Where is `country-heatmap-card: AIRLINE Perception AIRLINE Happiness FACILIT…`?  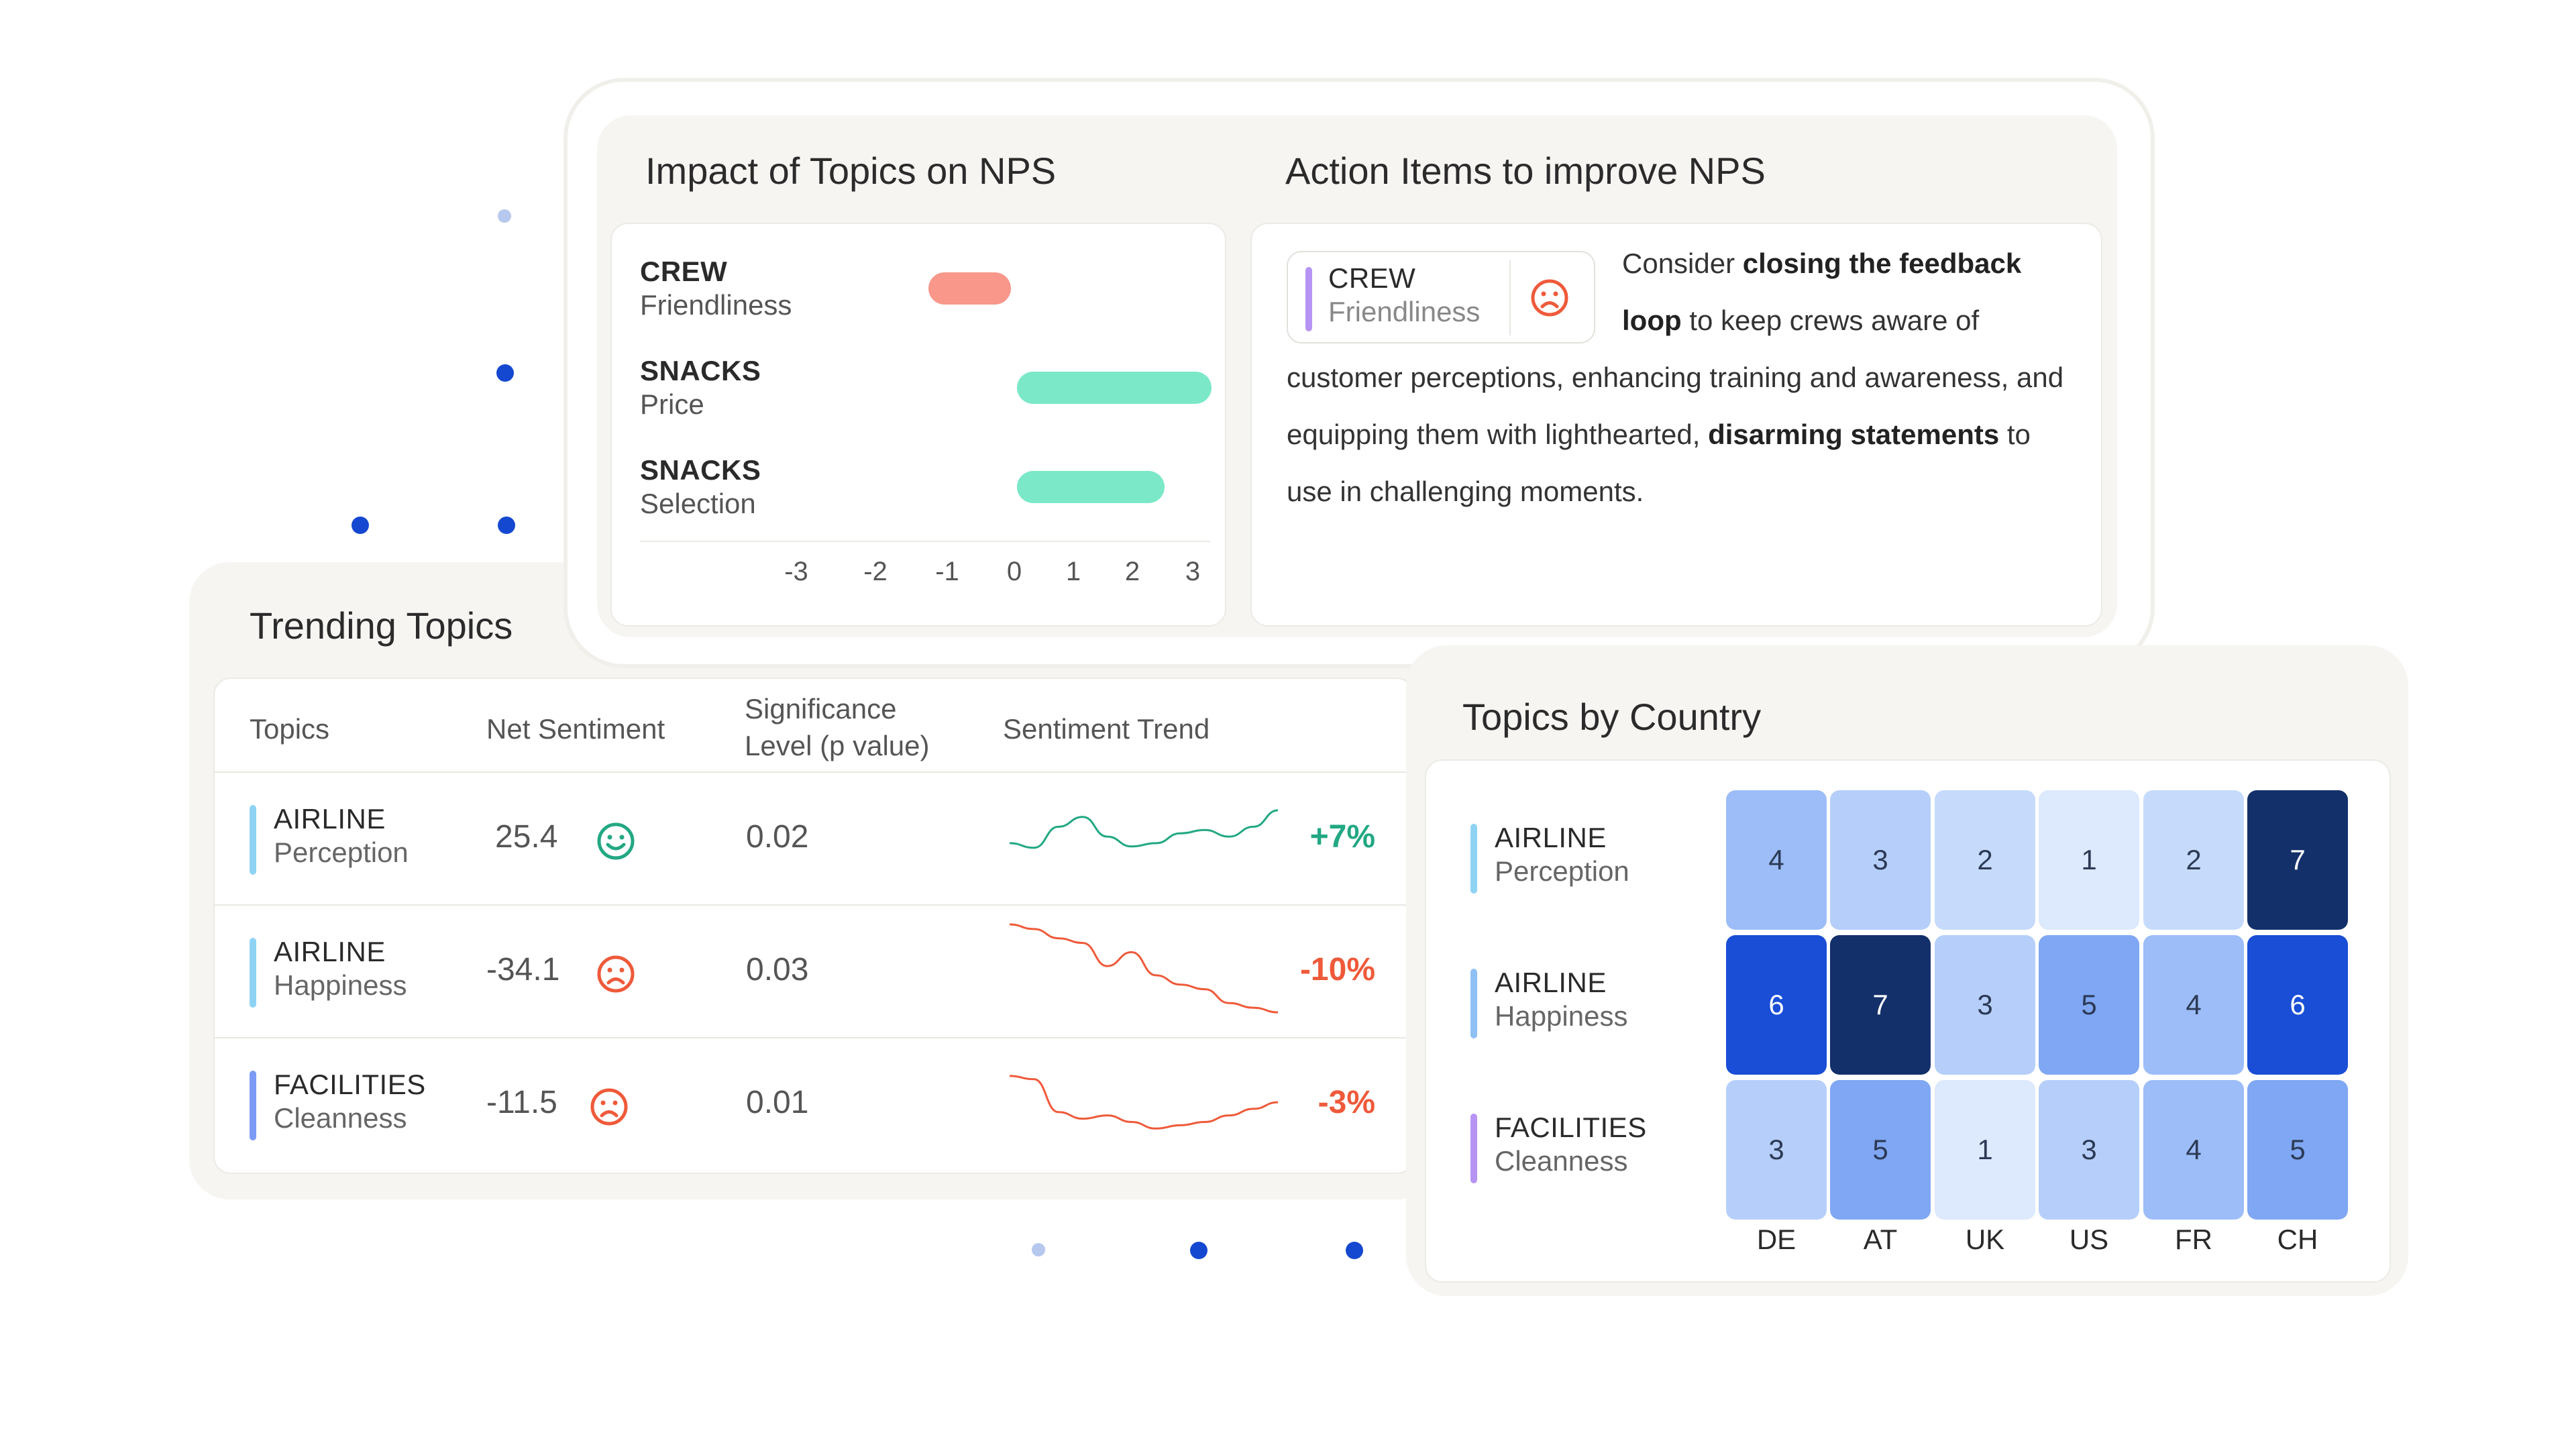
country-heatmap-card: AIRLINE Perception AIRLINE Happiness FACILIT… is located at coordinates (1908, 1021).